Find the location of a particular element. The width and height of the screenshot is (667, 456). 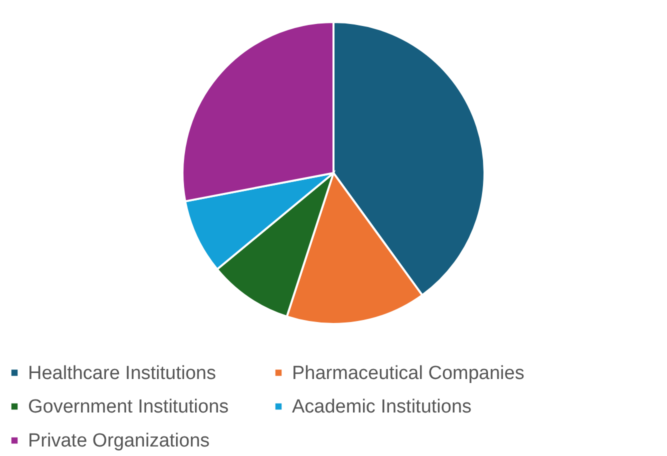

legend-label: Government Institutions is located at coordinates (128, 407).